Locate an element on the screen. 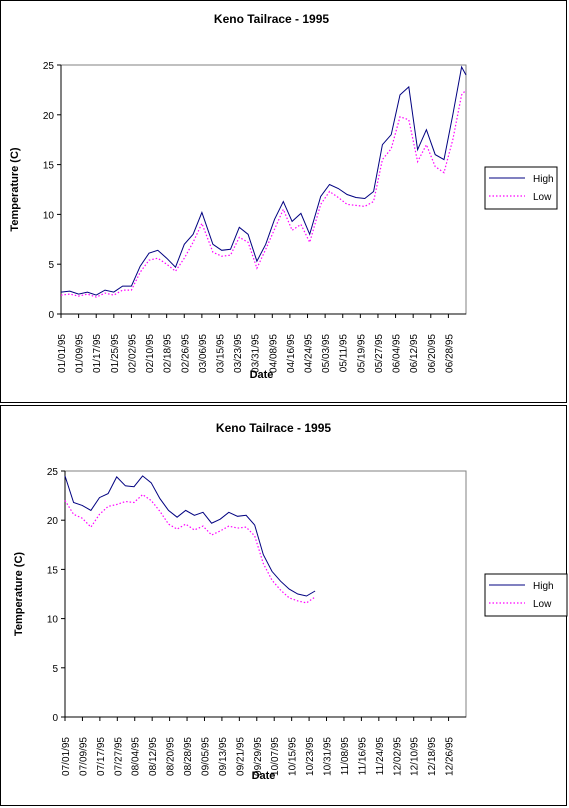 The image size is (569, 808). x-tick-label: 08/20/95 is located at coordinates (171, 756).